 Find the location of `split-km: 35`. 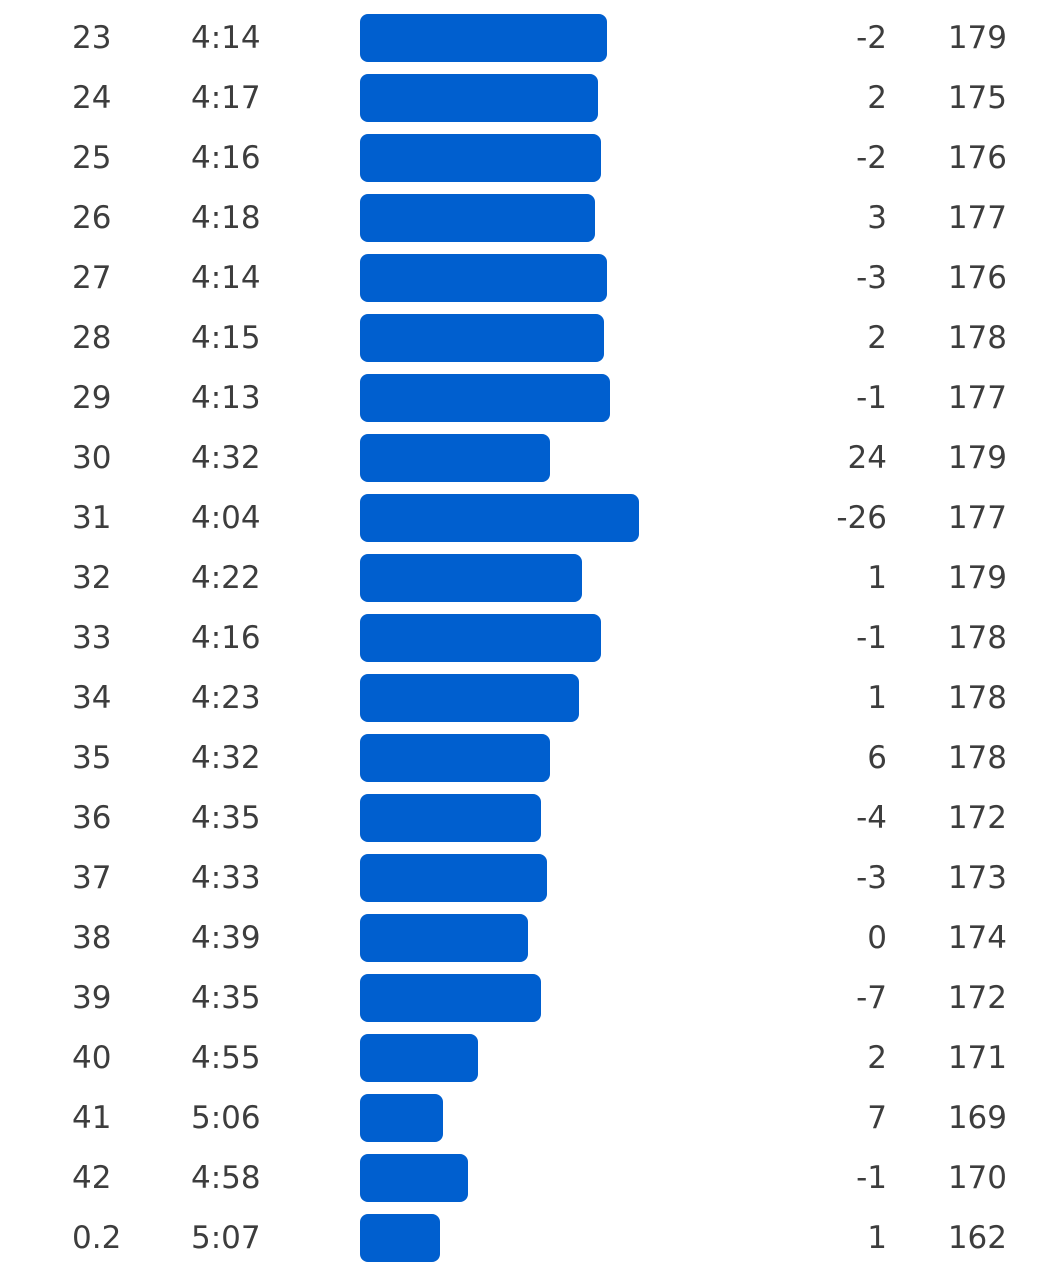

split-km: 35 is located at coordinates (92, 758).